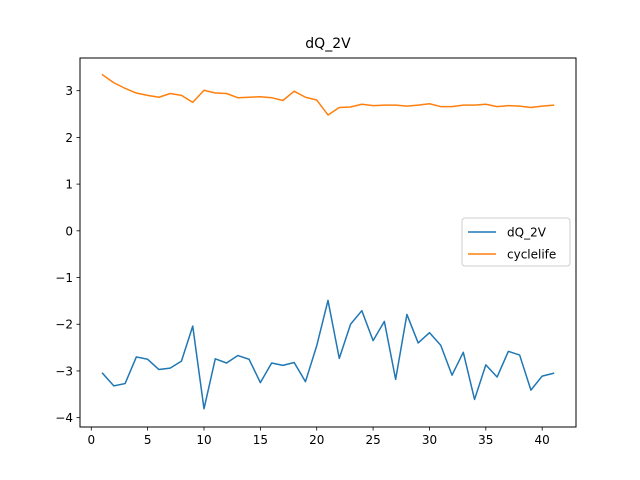  I want to click on y-tick-label: 0, so click(69, 231).